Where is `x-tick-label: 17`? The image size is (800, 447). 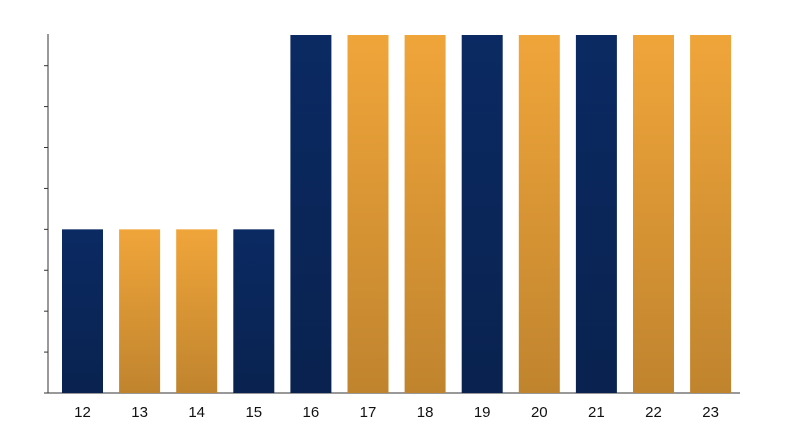
x-tick-label: 17 is located at coordinates (368, 412).